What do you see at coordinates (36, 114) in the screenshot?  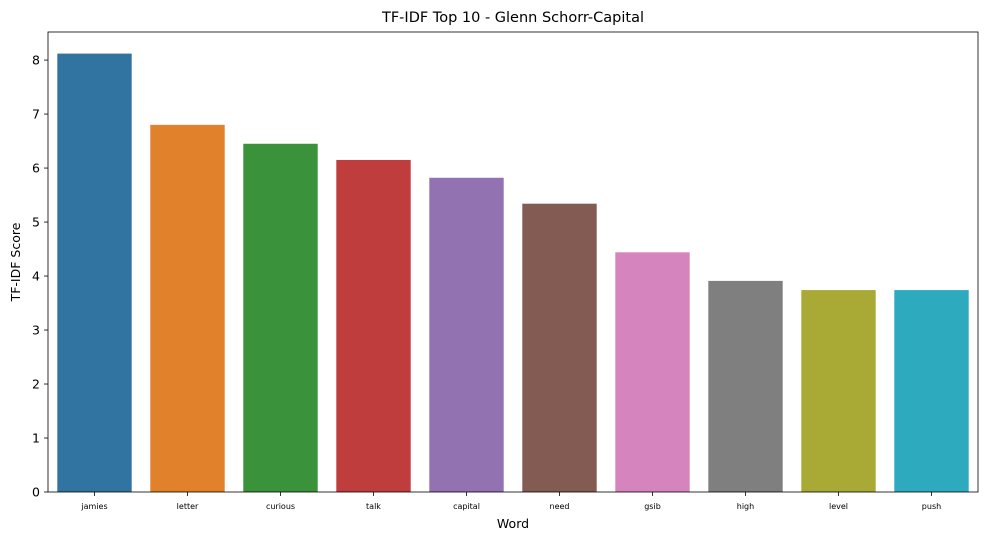 I see `y-tick-label: 7` at bounding box center [36, 114].